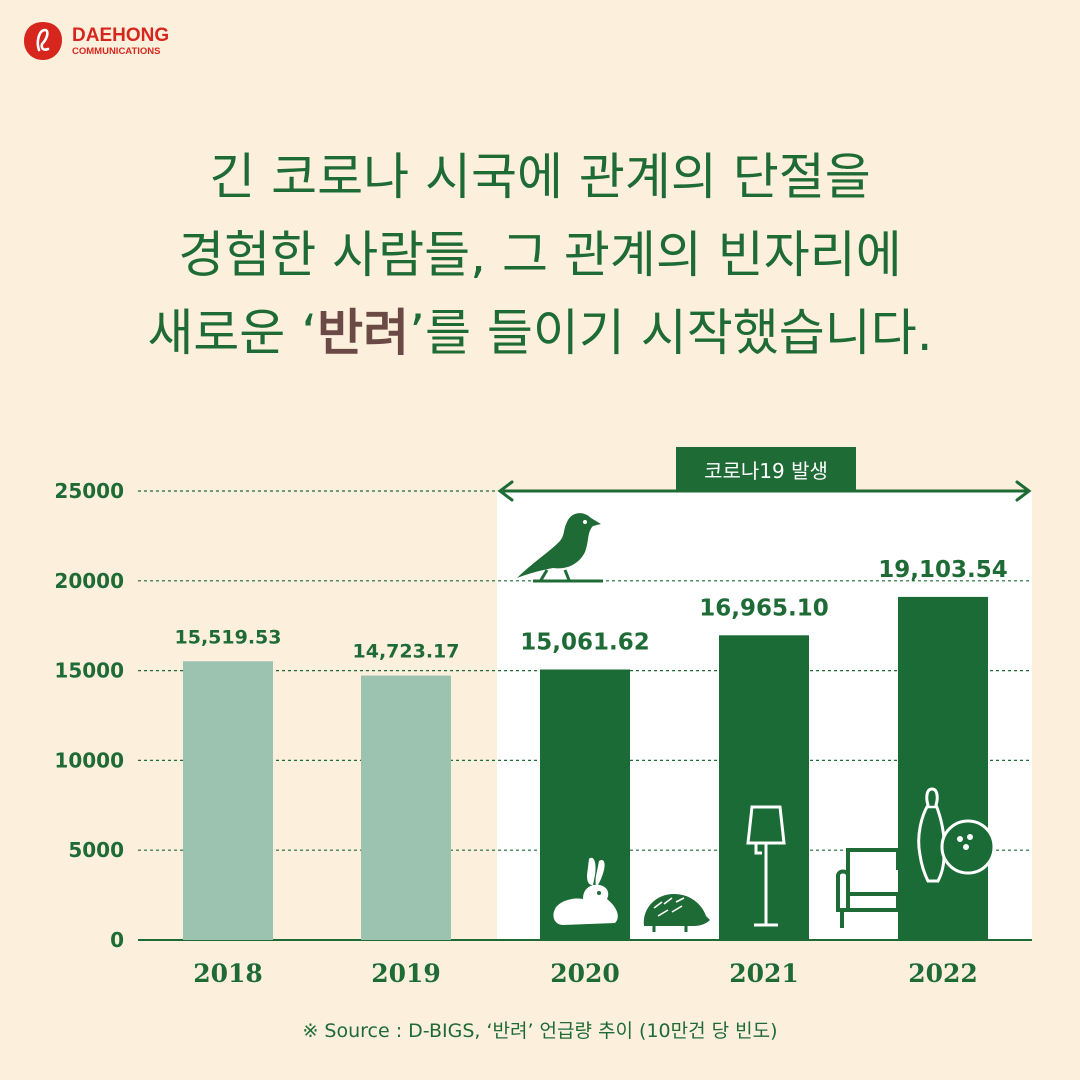 The width and height of the screenshot is (1080, 1080). I want to click on rabbit-body, so click(585, 904).